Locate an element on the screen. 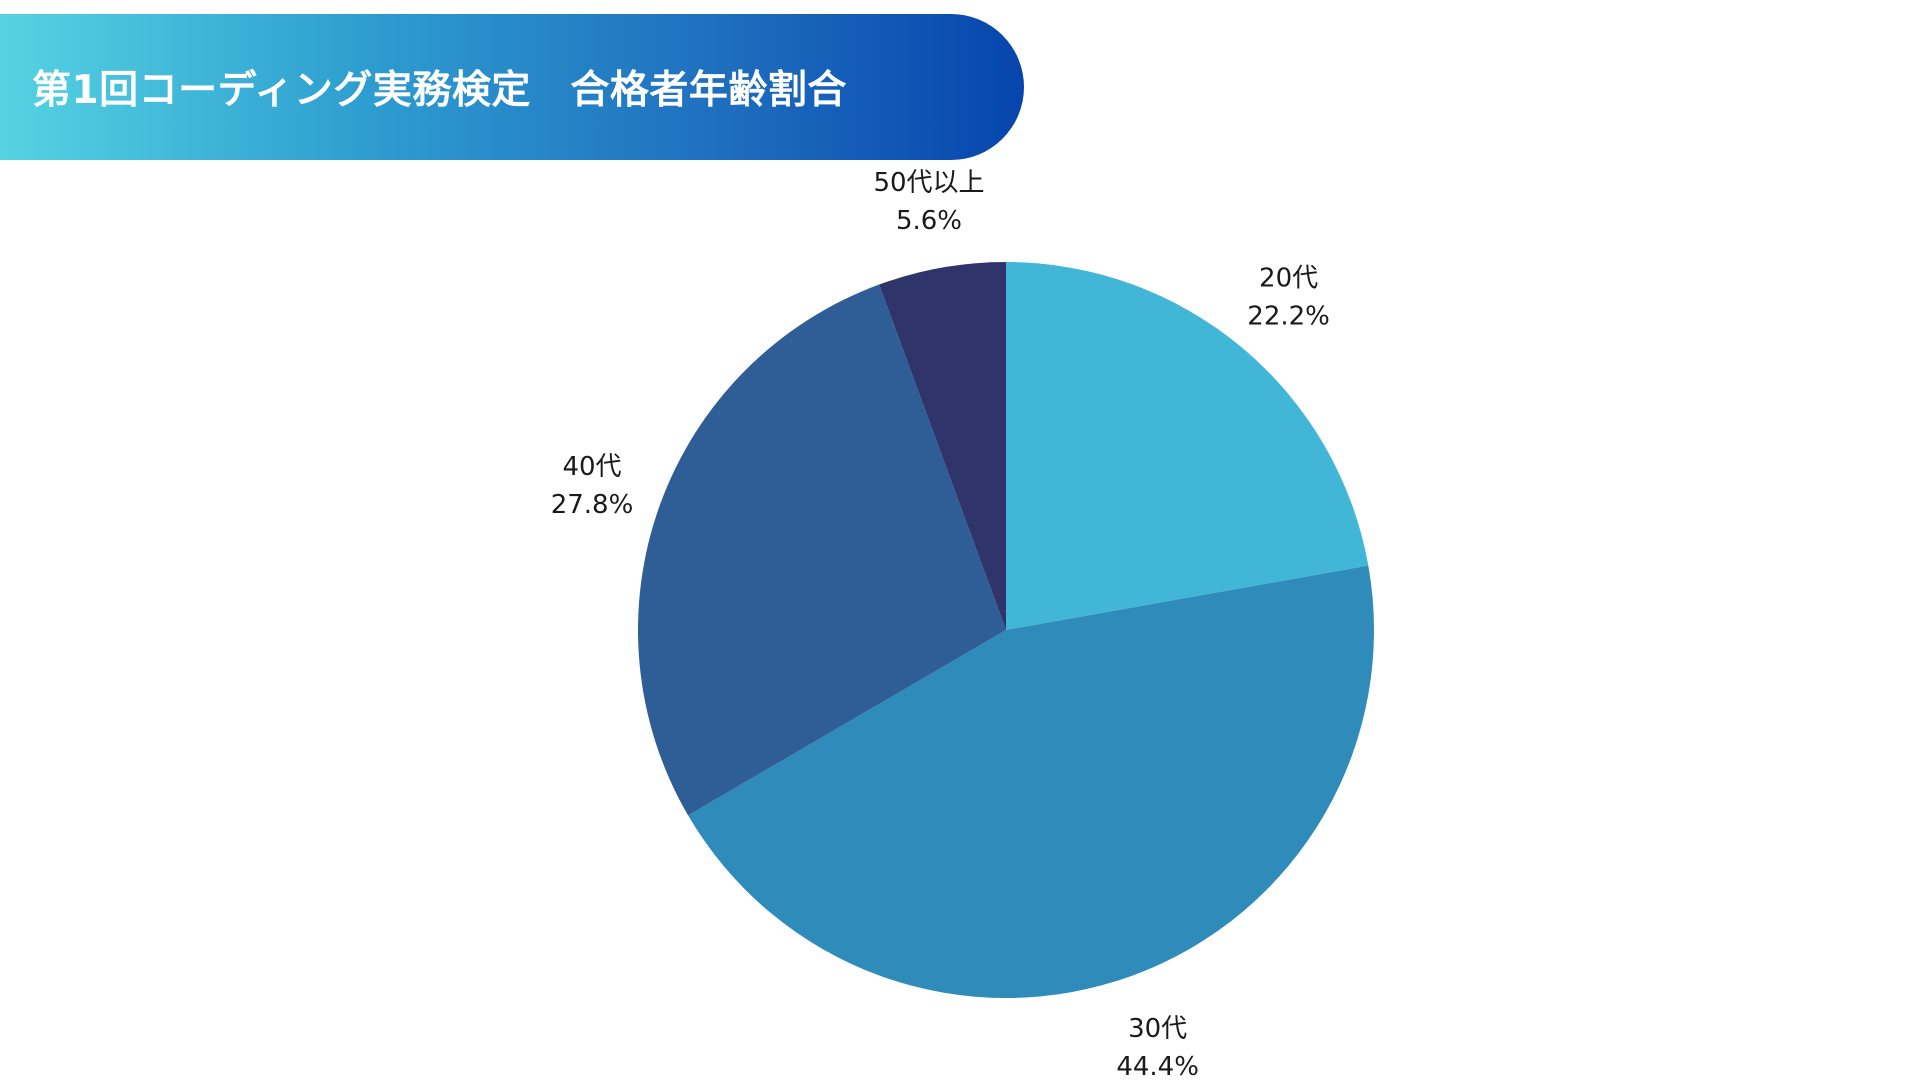 Image resolution: width=1920 pixels, height=1080 pixels. slice-label-3: 50代以上 is located at coordinates (928, 183).